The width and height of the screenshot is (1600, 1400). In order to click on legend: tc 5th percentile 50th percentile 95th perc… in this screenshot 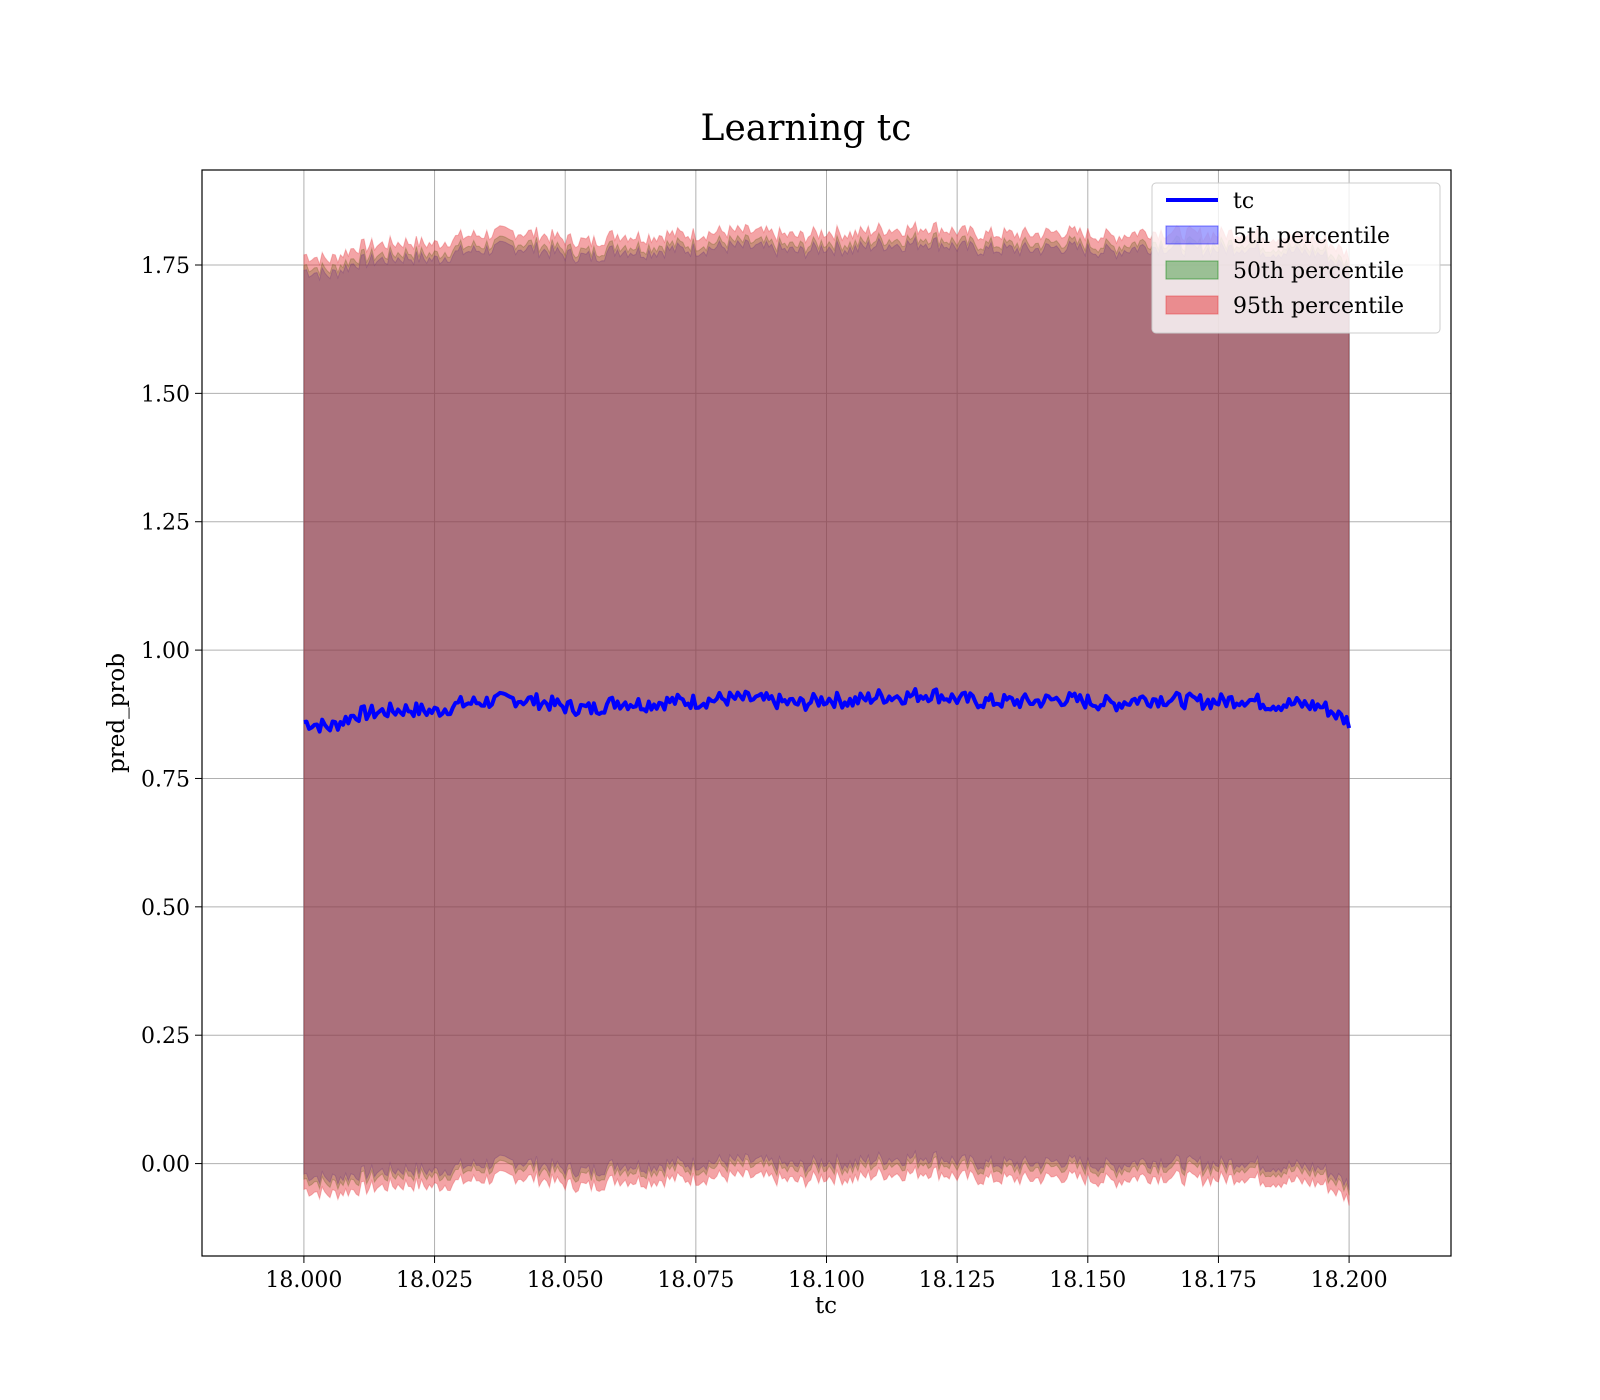, I will do `click(1296, 258)`.